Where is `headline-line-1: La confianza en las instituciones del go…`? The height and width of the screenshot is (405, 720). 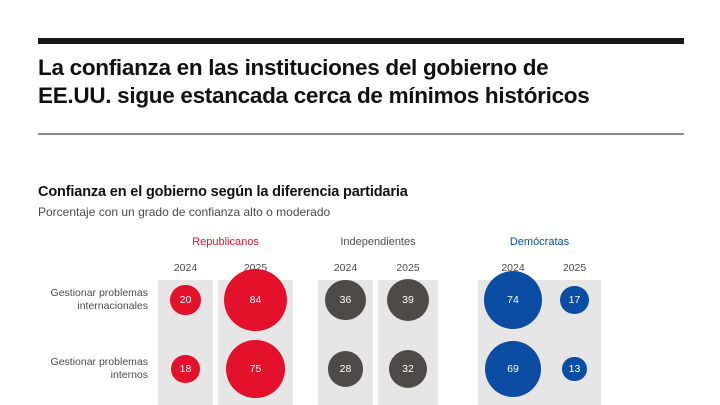
headline-line-1: La confianza en las instituciones del go… is located at coordinates (293, 67).